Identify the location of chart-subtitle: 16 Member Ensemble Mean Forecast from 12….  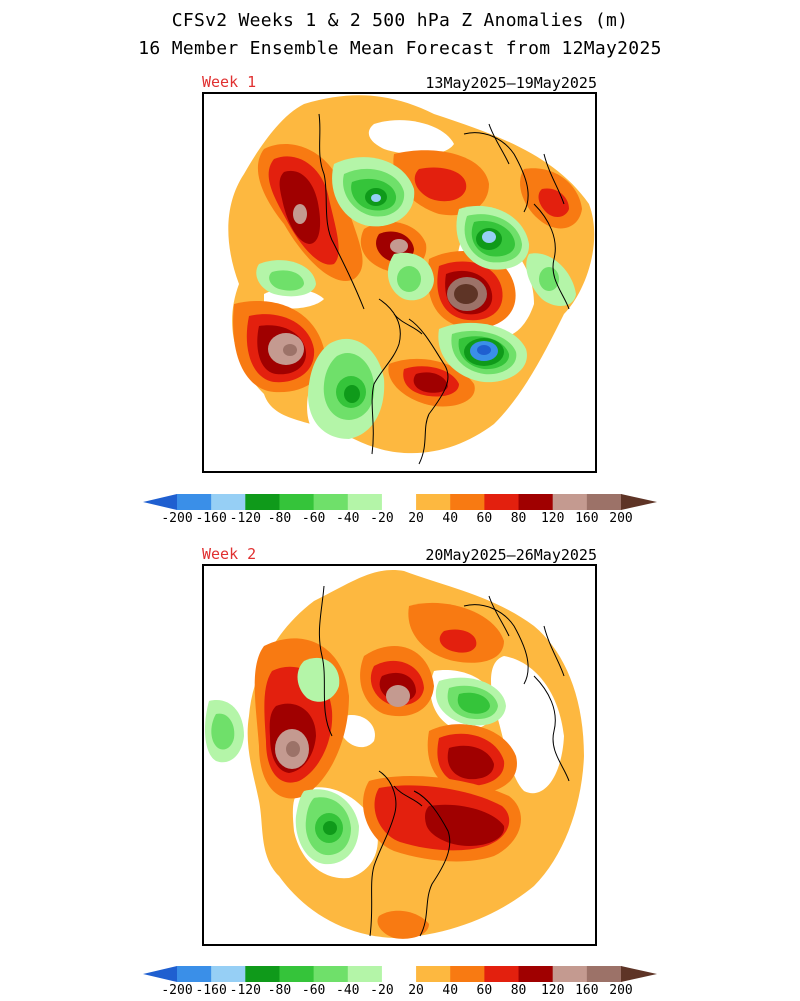
(400, 48).